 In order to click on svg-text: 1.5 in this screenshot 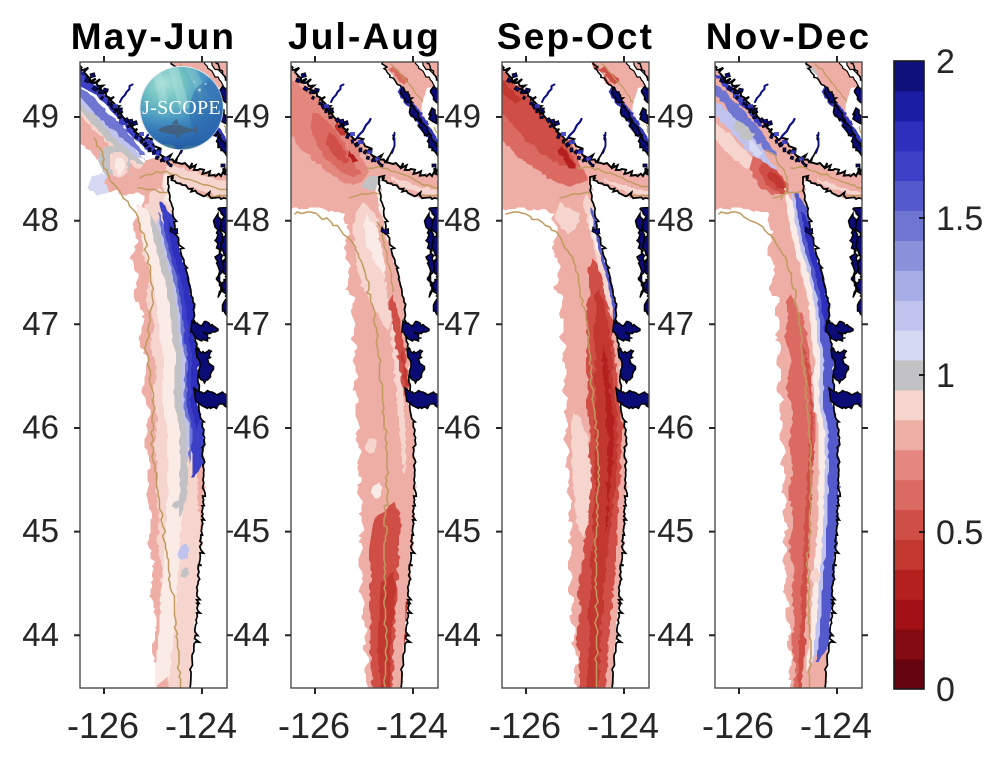, I will do `click(959, 219)`.